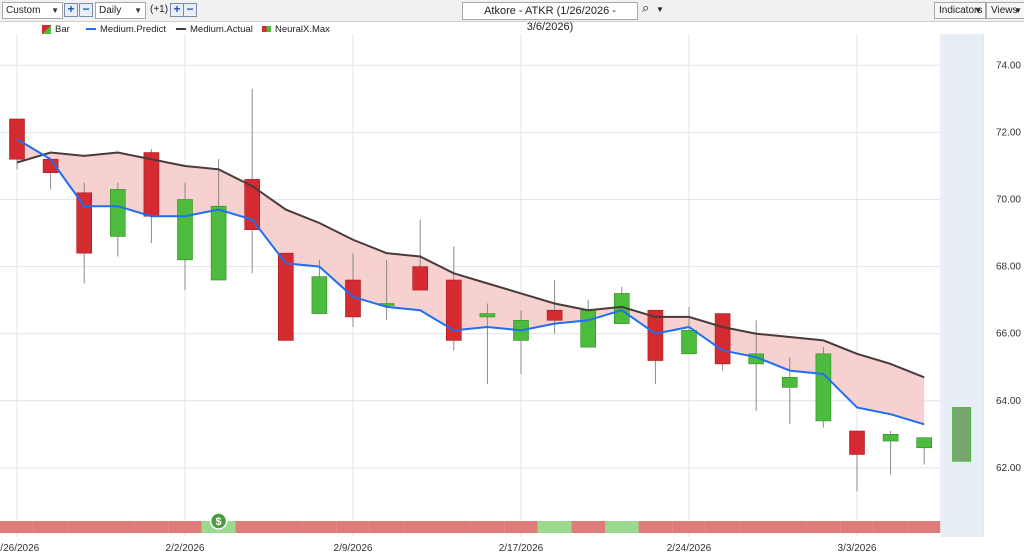  What do you see at coordinates (159, 9) in the screenshot?
I see `offset-label: (+1)` at bounding box center [159, 9].